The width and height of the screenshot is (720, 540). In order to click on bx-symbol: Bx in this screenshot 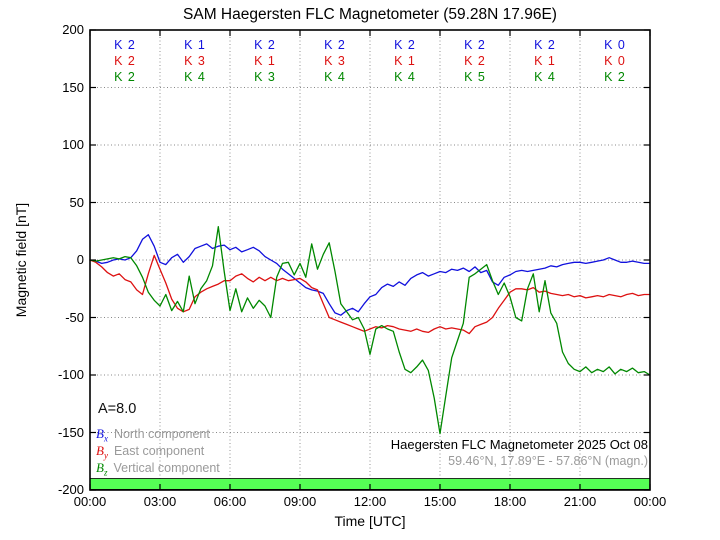, I will do `click(102, 435)`.